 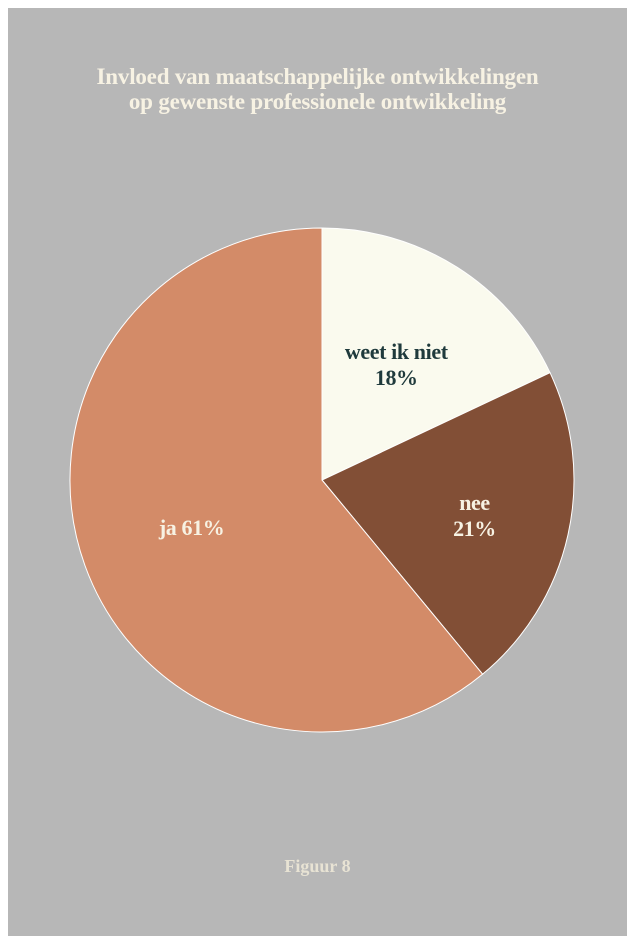 What do you see at coordinates (191, 527) in the screenshot?
I see `slice-label-ja: ja 61%` at bounding box center [191, 527].